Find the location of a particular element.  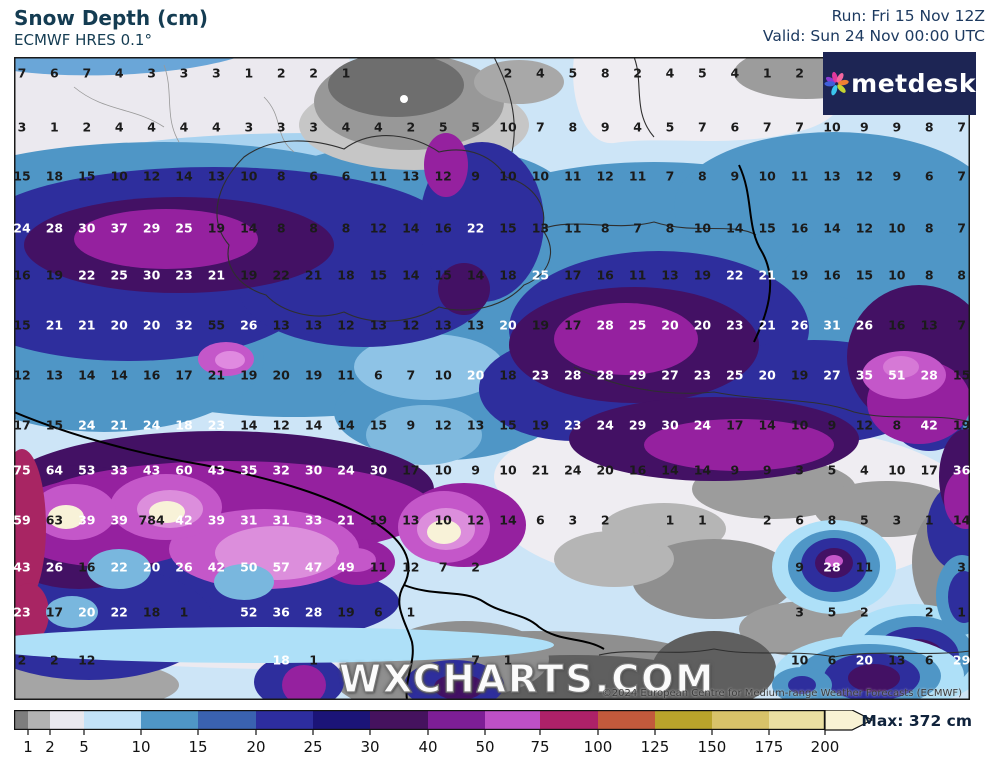

run-time: Run: Fri 15 Nov 12Z is located at coordinates (908, 16).